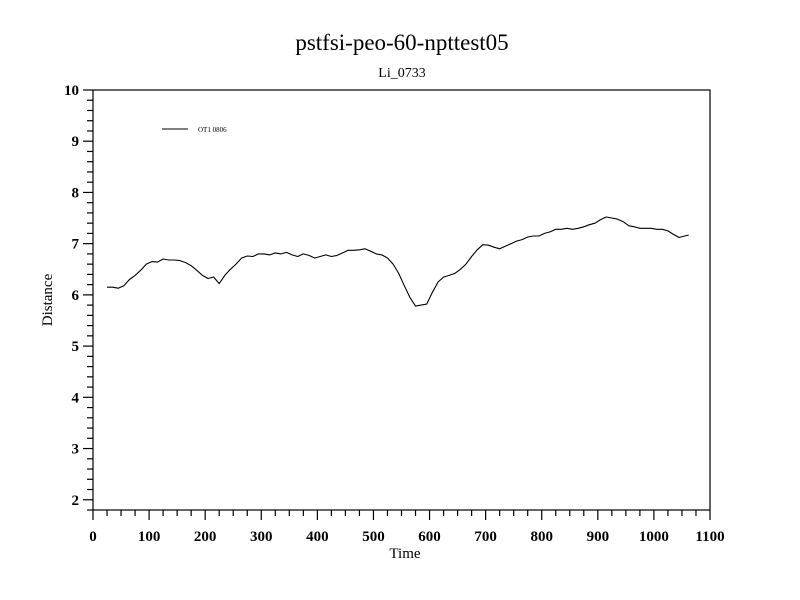 The image size is (800, 600). I want to click on x-tick-label: 0, so click(93, 537).